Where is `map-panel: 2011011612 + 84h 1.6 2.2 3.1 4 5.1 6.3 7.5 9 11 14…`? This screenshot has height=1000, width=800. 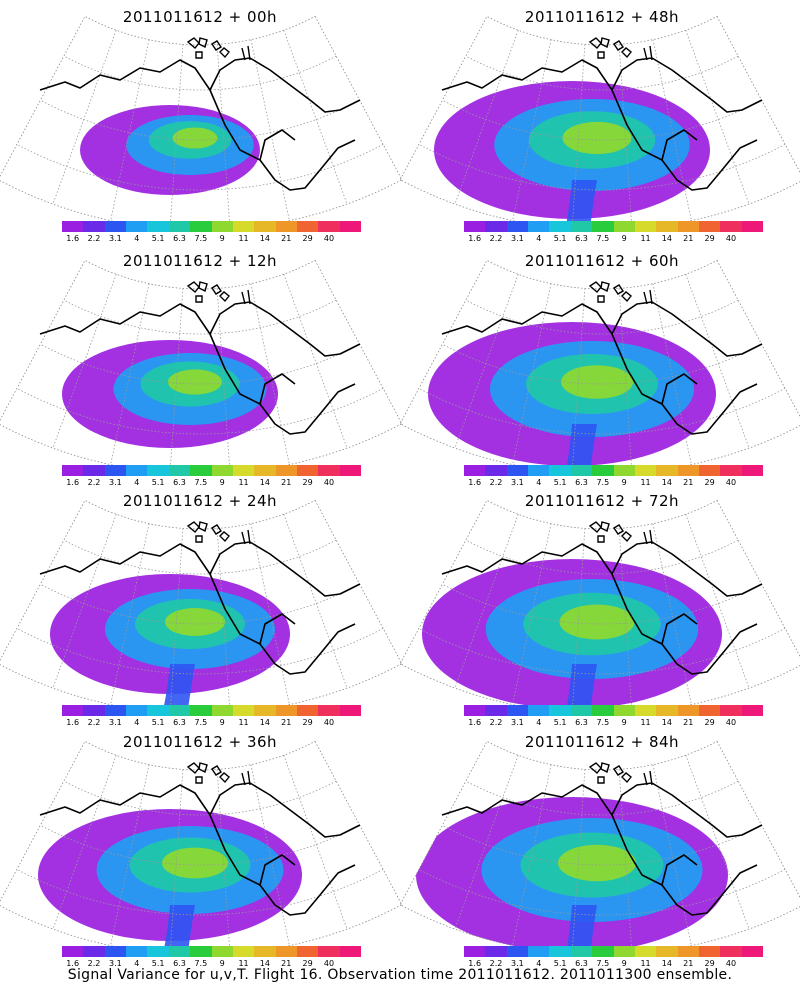 map-panel: 2011011612 + 84h 1.6 2.2 3.1 4 5.1 6.3 7.5 9 11 14… is located at coordinates (599, 854).